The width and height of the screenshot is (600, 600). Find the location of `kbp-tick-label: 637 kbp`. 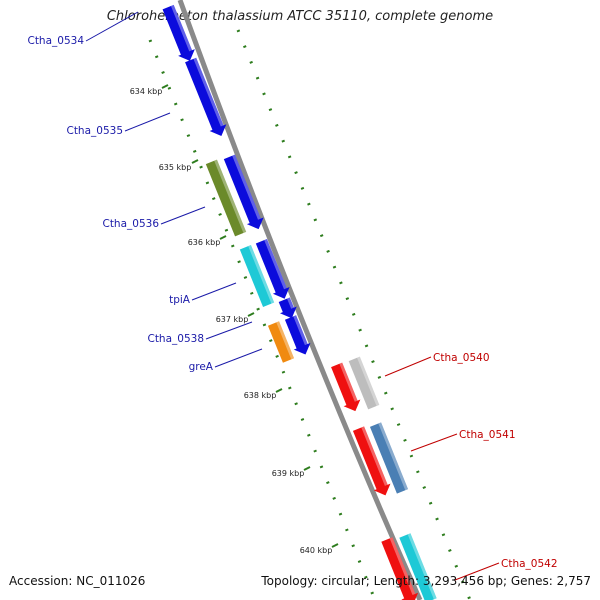

kbp-tick-label: 637 kbp is located at coordinates (232, 319).